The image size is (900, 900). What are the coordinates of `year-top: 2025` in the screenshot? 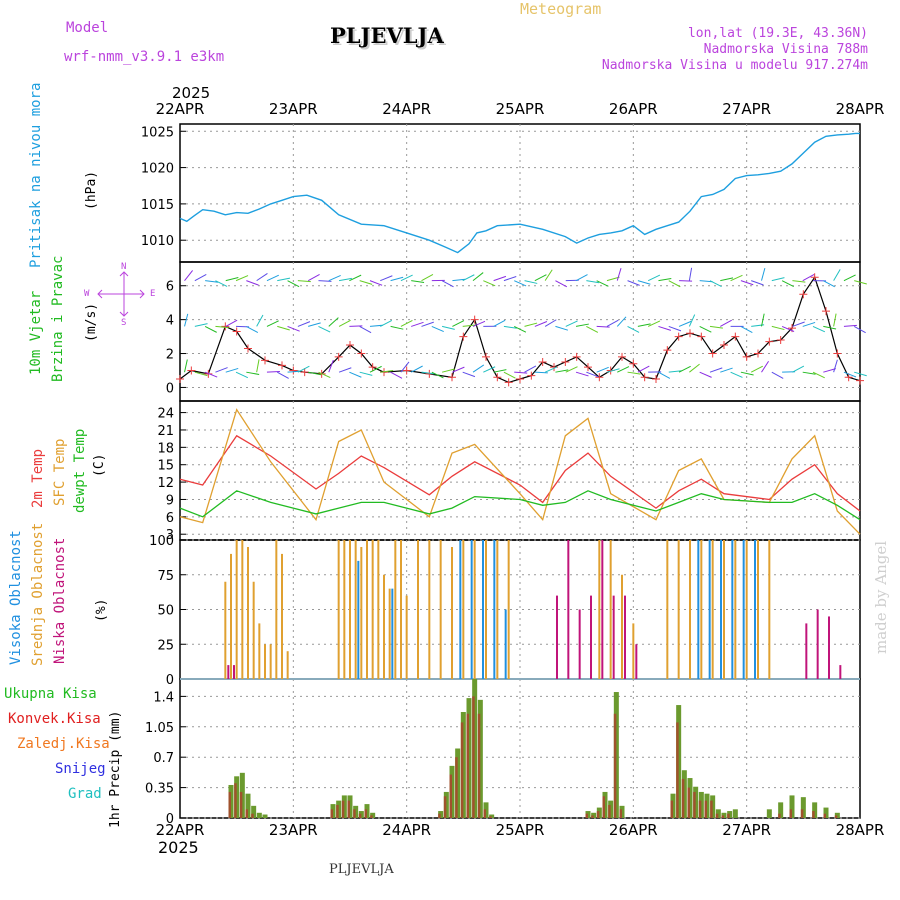 It's located at (191, 93).